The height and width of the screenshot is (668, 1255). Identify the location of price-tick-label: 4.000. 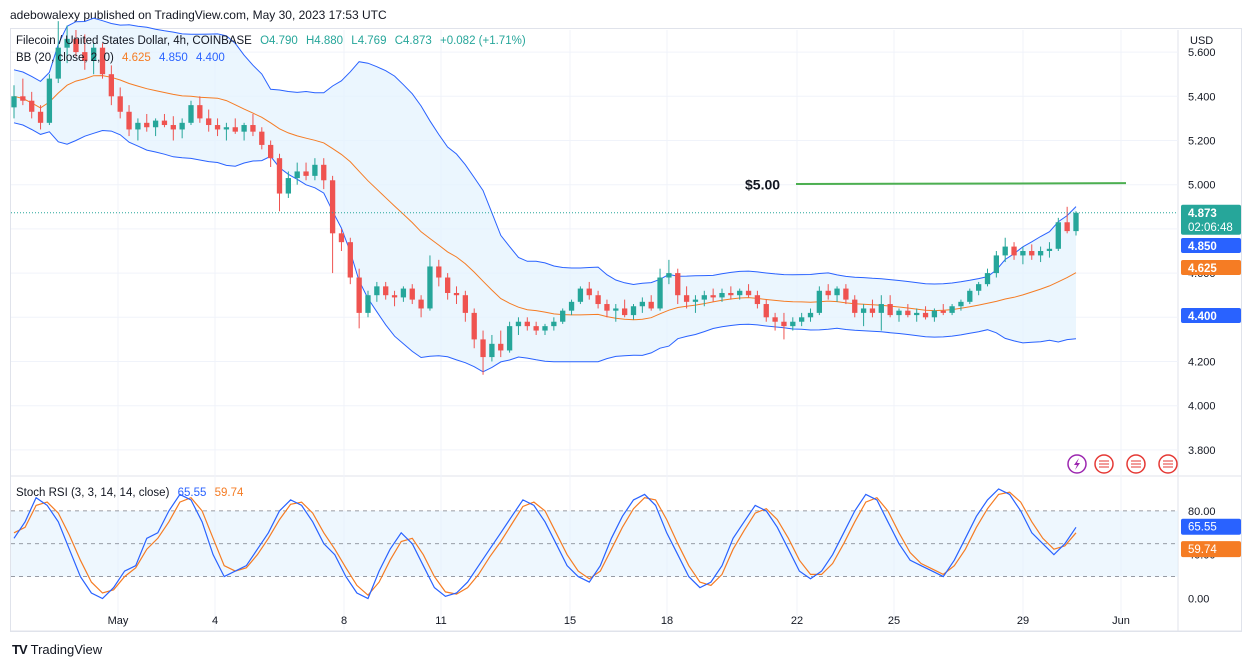
(1202, 407).